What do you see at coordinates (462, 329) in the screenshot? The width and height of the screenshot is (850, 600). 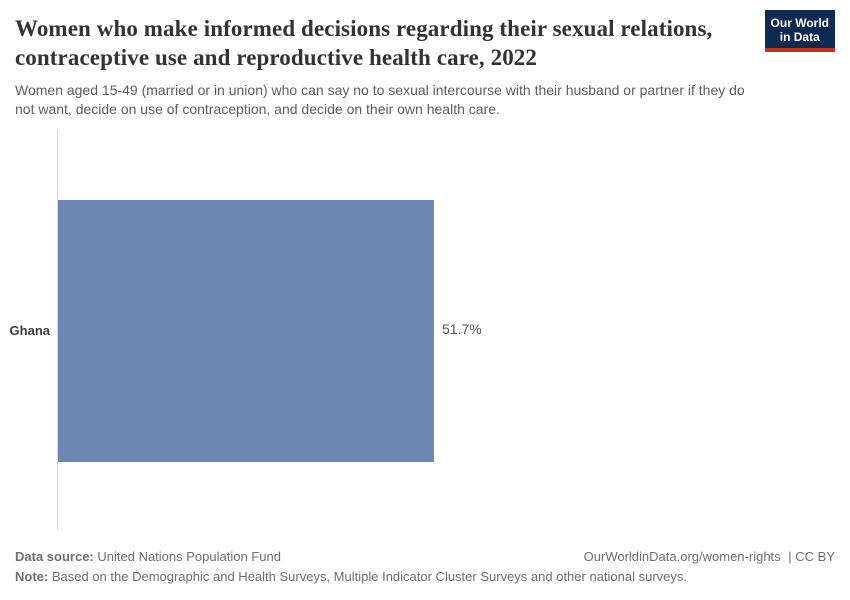 I see `bar-value-label: 51.7%` at bounding box center [462, 329].